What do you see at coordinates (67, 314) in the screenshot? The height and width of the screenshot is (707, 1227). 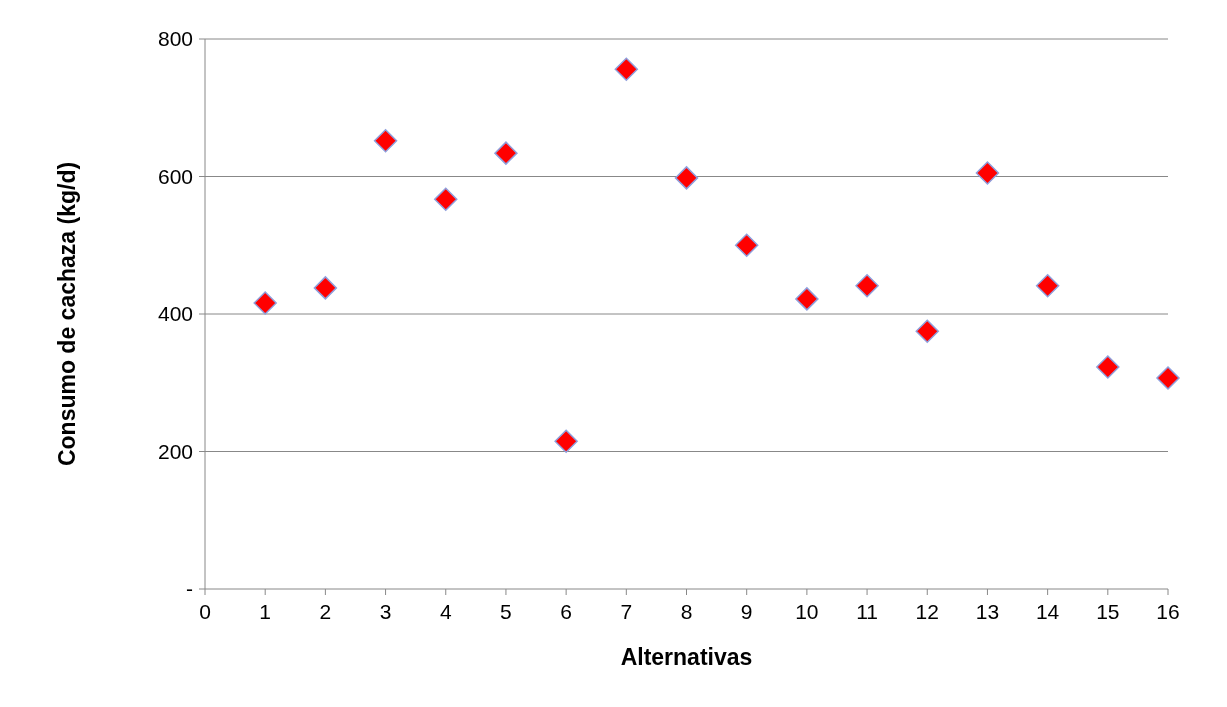 I see `y-axis-title: Consumo de cachaza (kg/d)` at bounding box center [67, 314].